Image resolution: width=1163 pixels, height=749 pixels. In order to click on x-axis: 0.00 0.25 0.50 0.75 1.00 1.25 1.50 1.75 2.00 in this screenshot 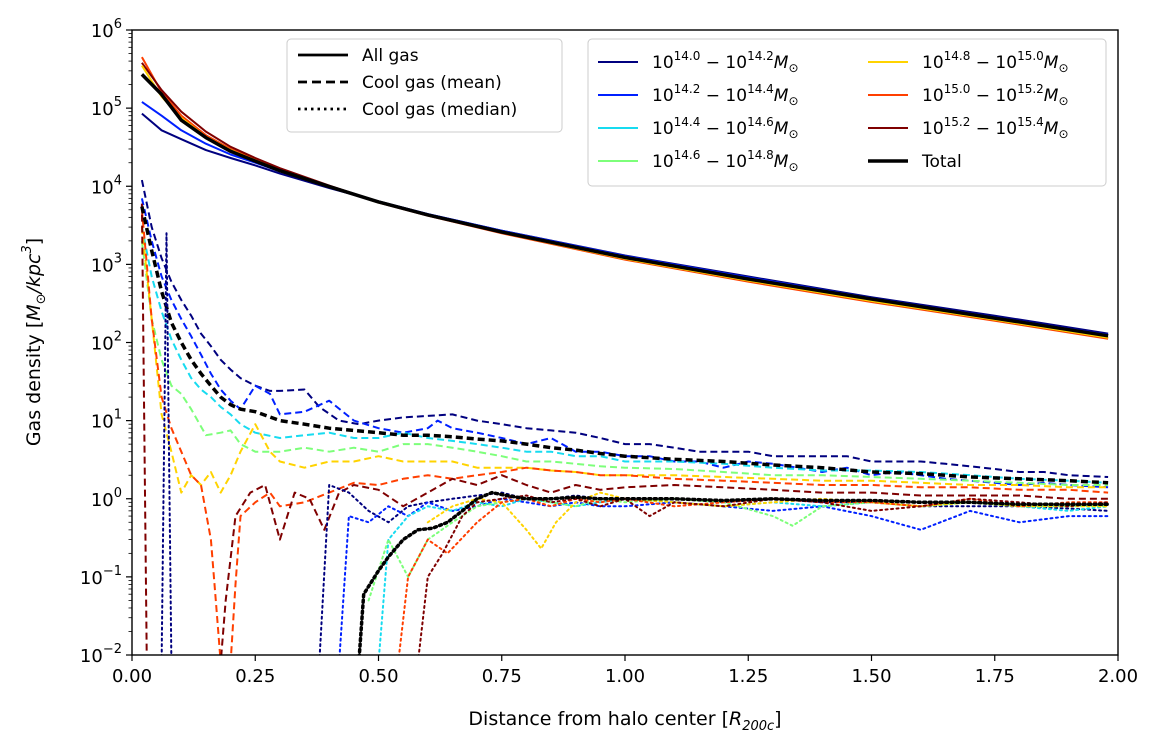, I will do `click(625, 671)`.